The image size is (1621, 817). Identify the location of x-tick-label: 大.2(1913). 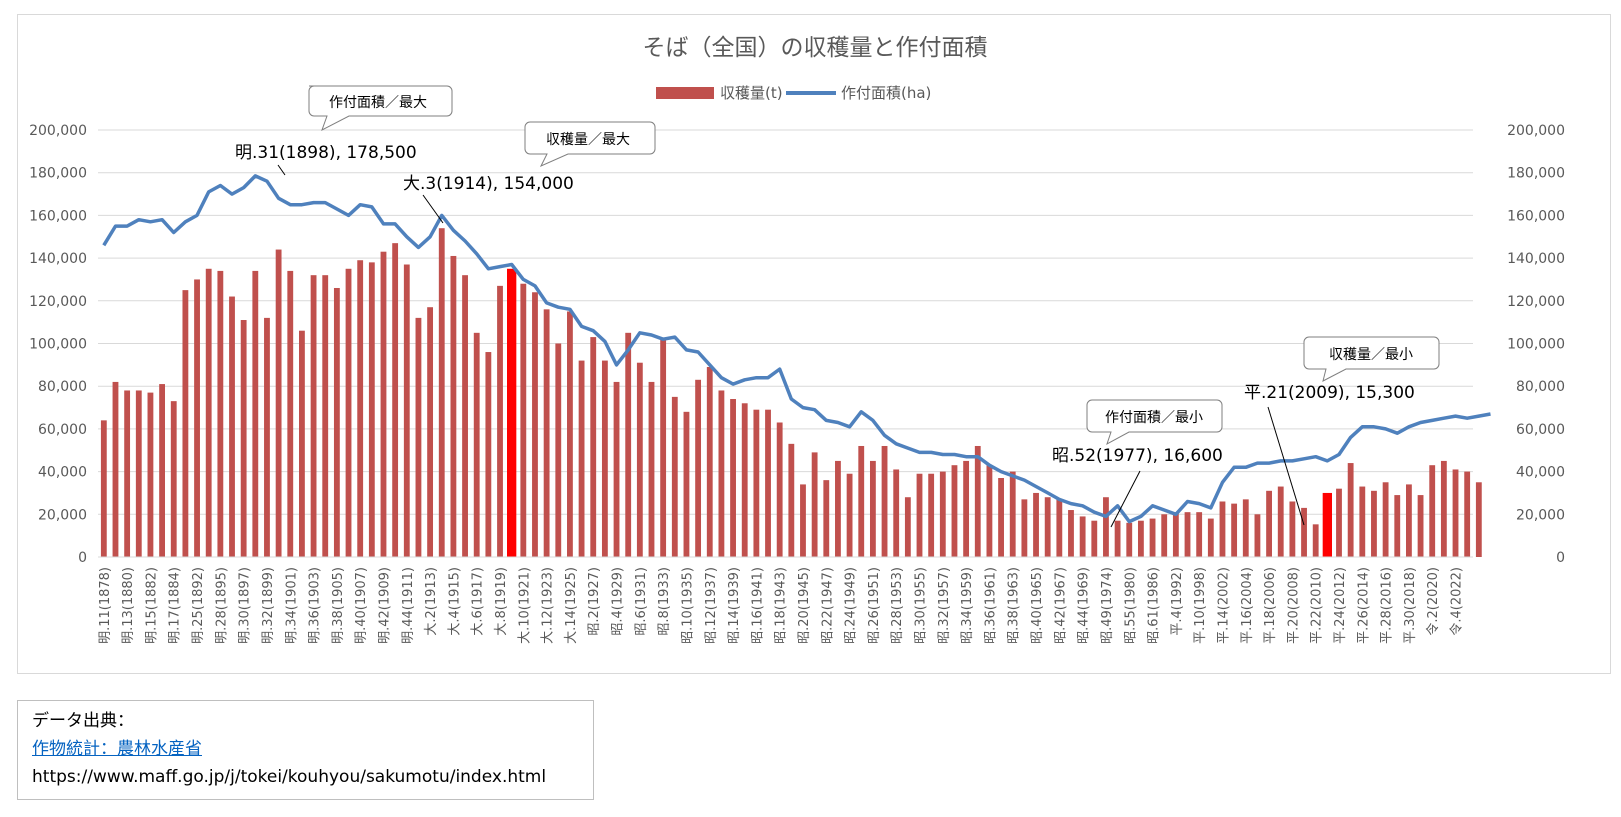
(431, 601).